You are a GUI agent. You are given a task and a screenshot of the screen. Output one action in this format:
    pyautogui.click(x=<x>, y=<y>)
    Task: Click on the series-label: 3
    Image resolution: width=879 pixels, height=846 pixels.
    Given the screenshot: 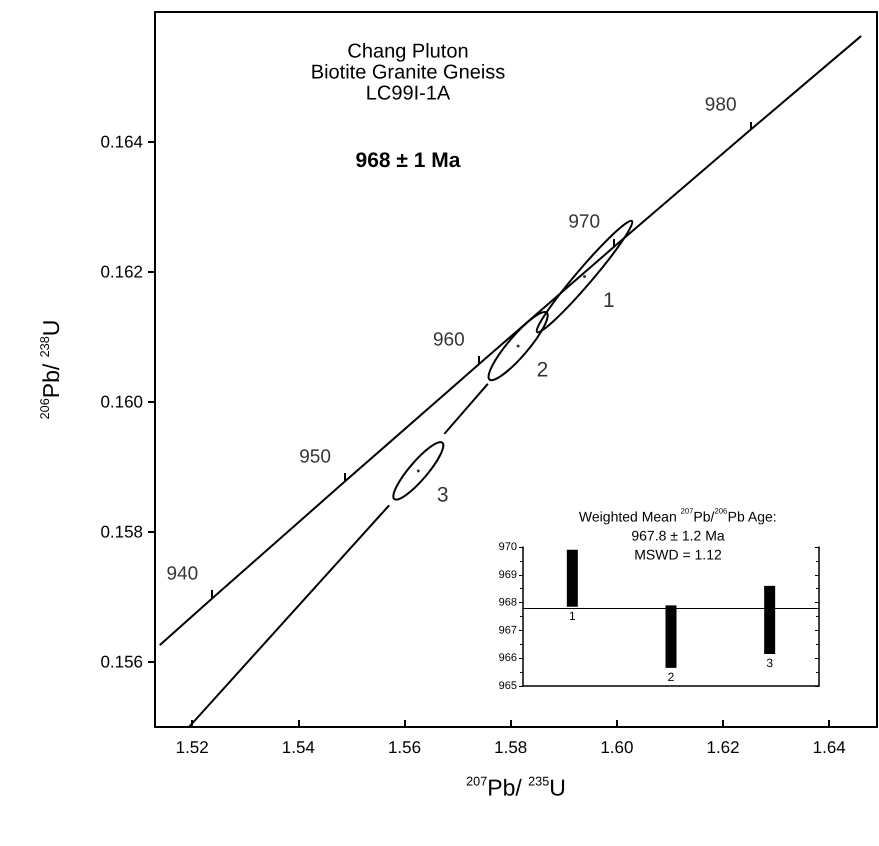 What is the action you would take?
    pyautogui.click(x=442, y=494)
    